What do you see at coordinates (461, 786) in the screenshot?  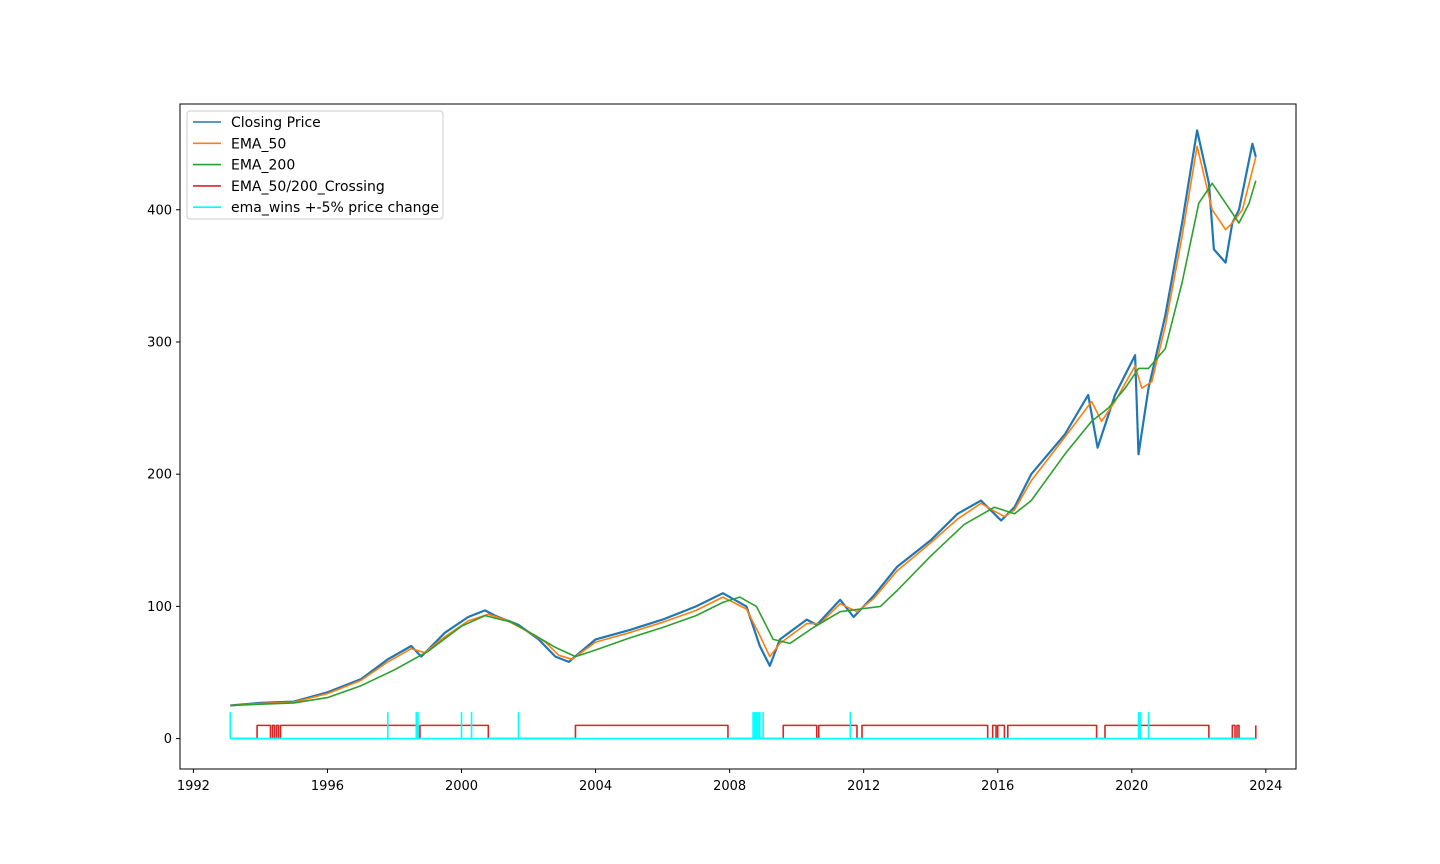 I see `x-tick-label: 2000` at bounding box center [461, 786].